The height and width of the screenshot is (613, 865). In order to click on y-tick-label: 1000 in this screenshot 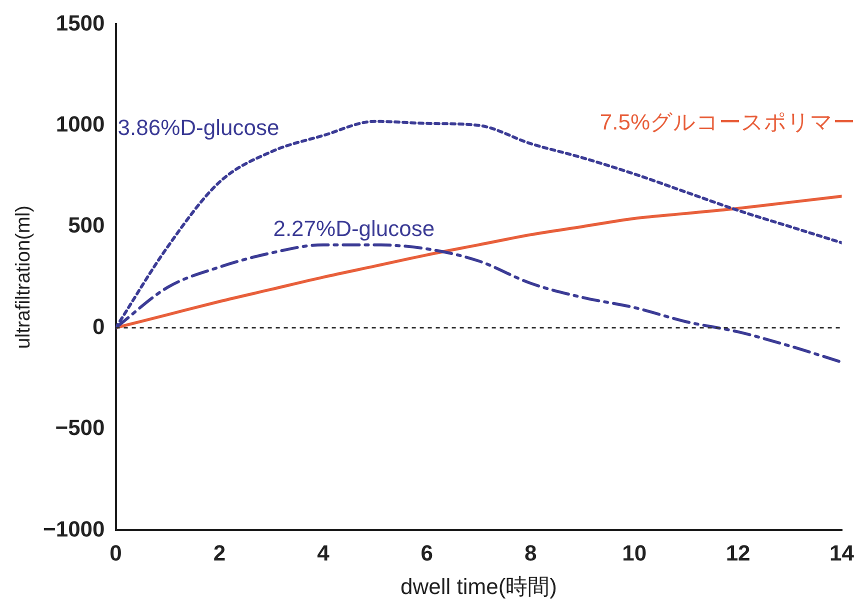, I will do `click(80, 123)`.